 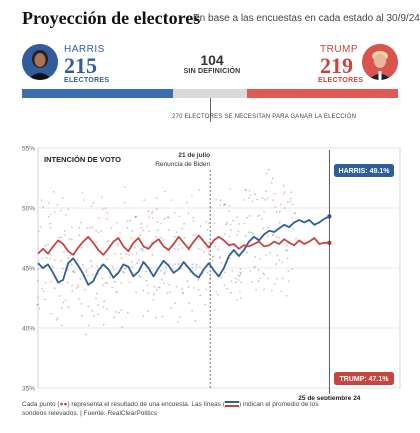 I want to click on today-label: 25 de septiembre 24, so click(x=329, y=397).